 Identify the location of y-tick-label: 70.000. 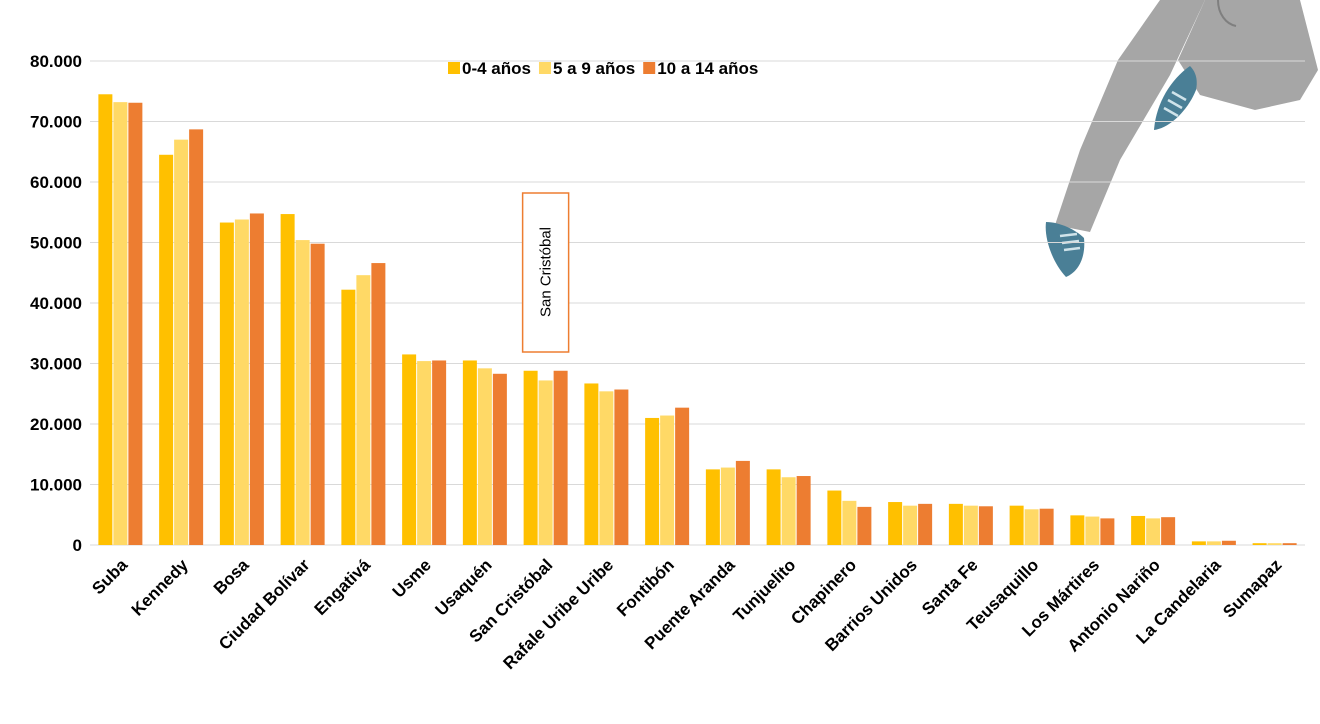
(56, 122).